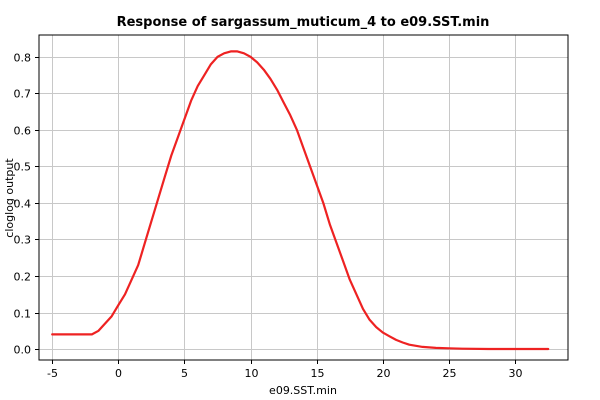  I want to click on y-tick-label: 0.2, so click(23, 277).